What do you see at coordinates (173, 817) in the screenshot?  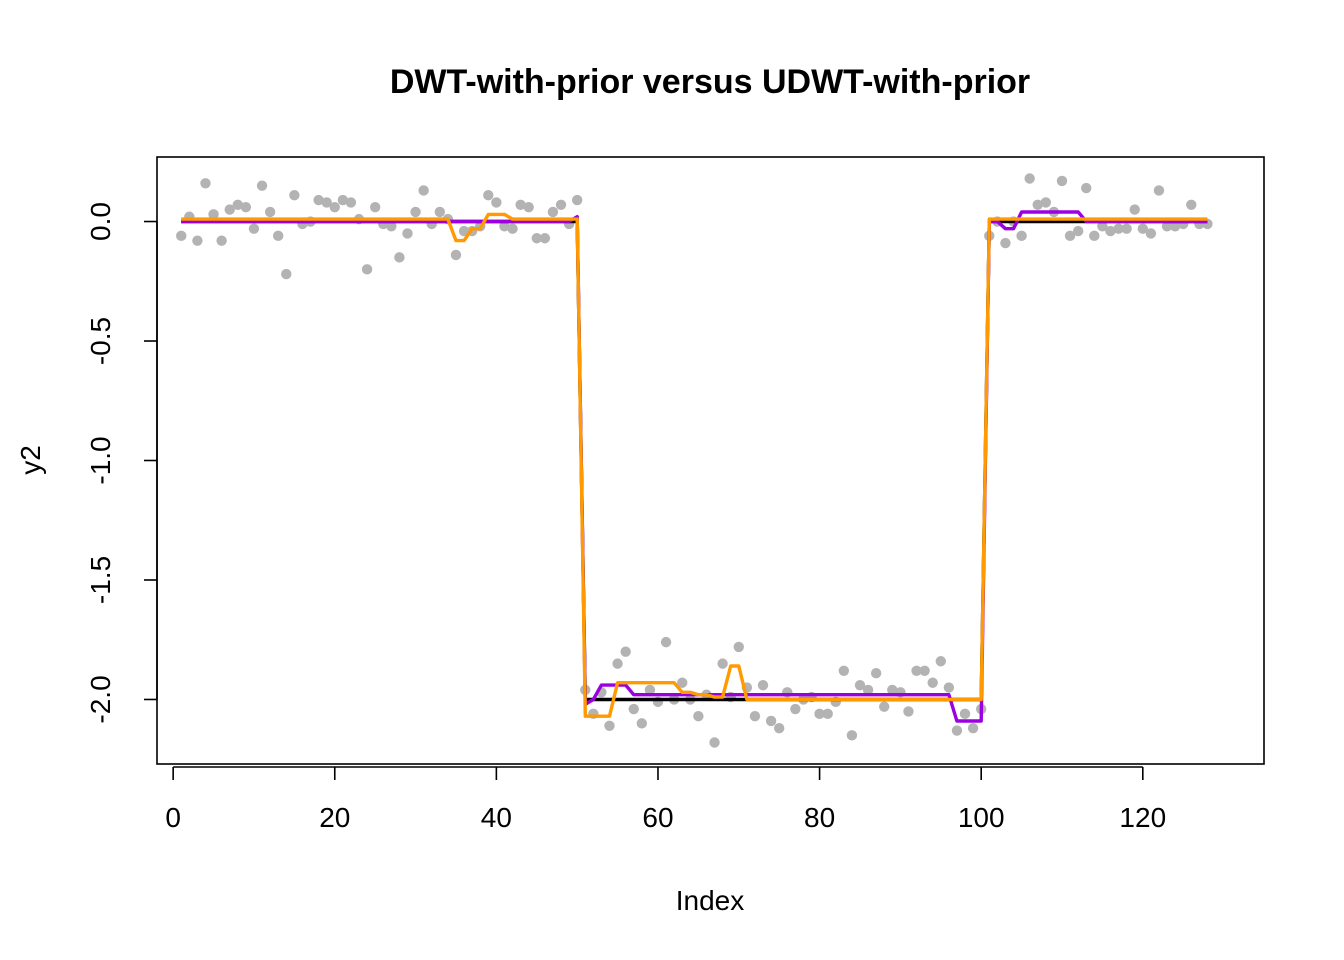 I see `x-tick-label: 0` at bounding box center [173, 817].